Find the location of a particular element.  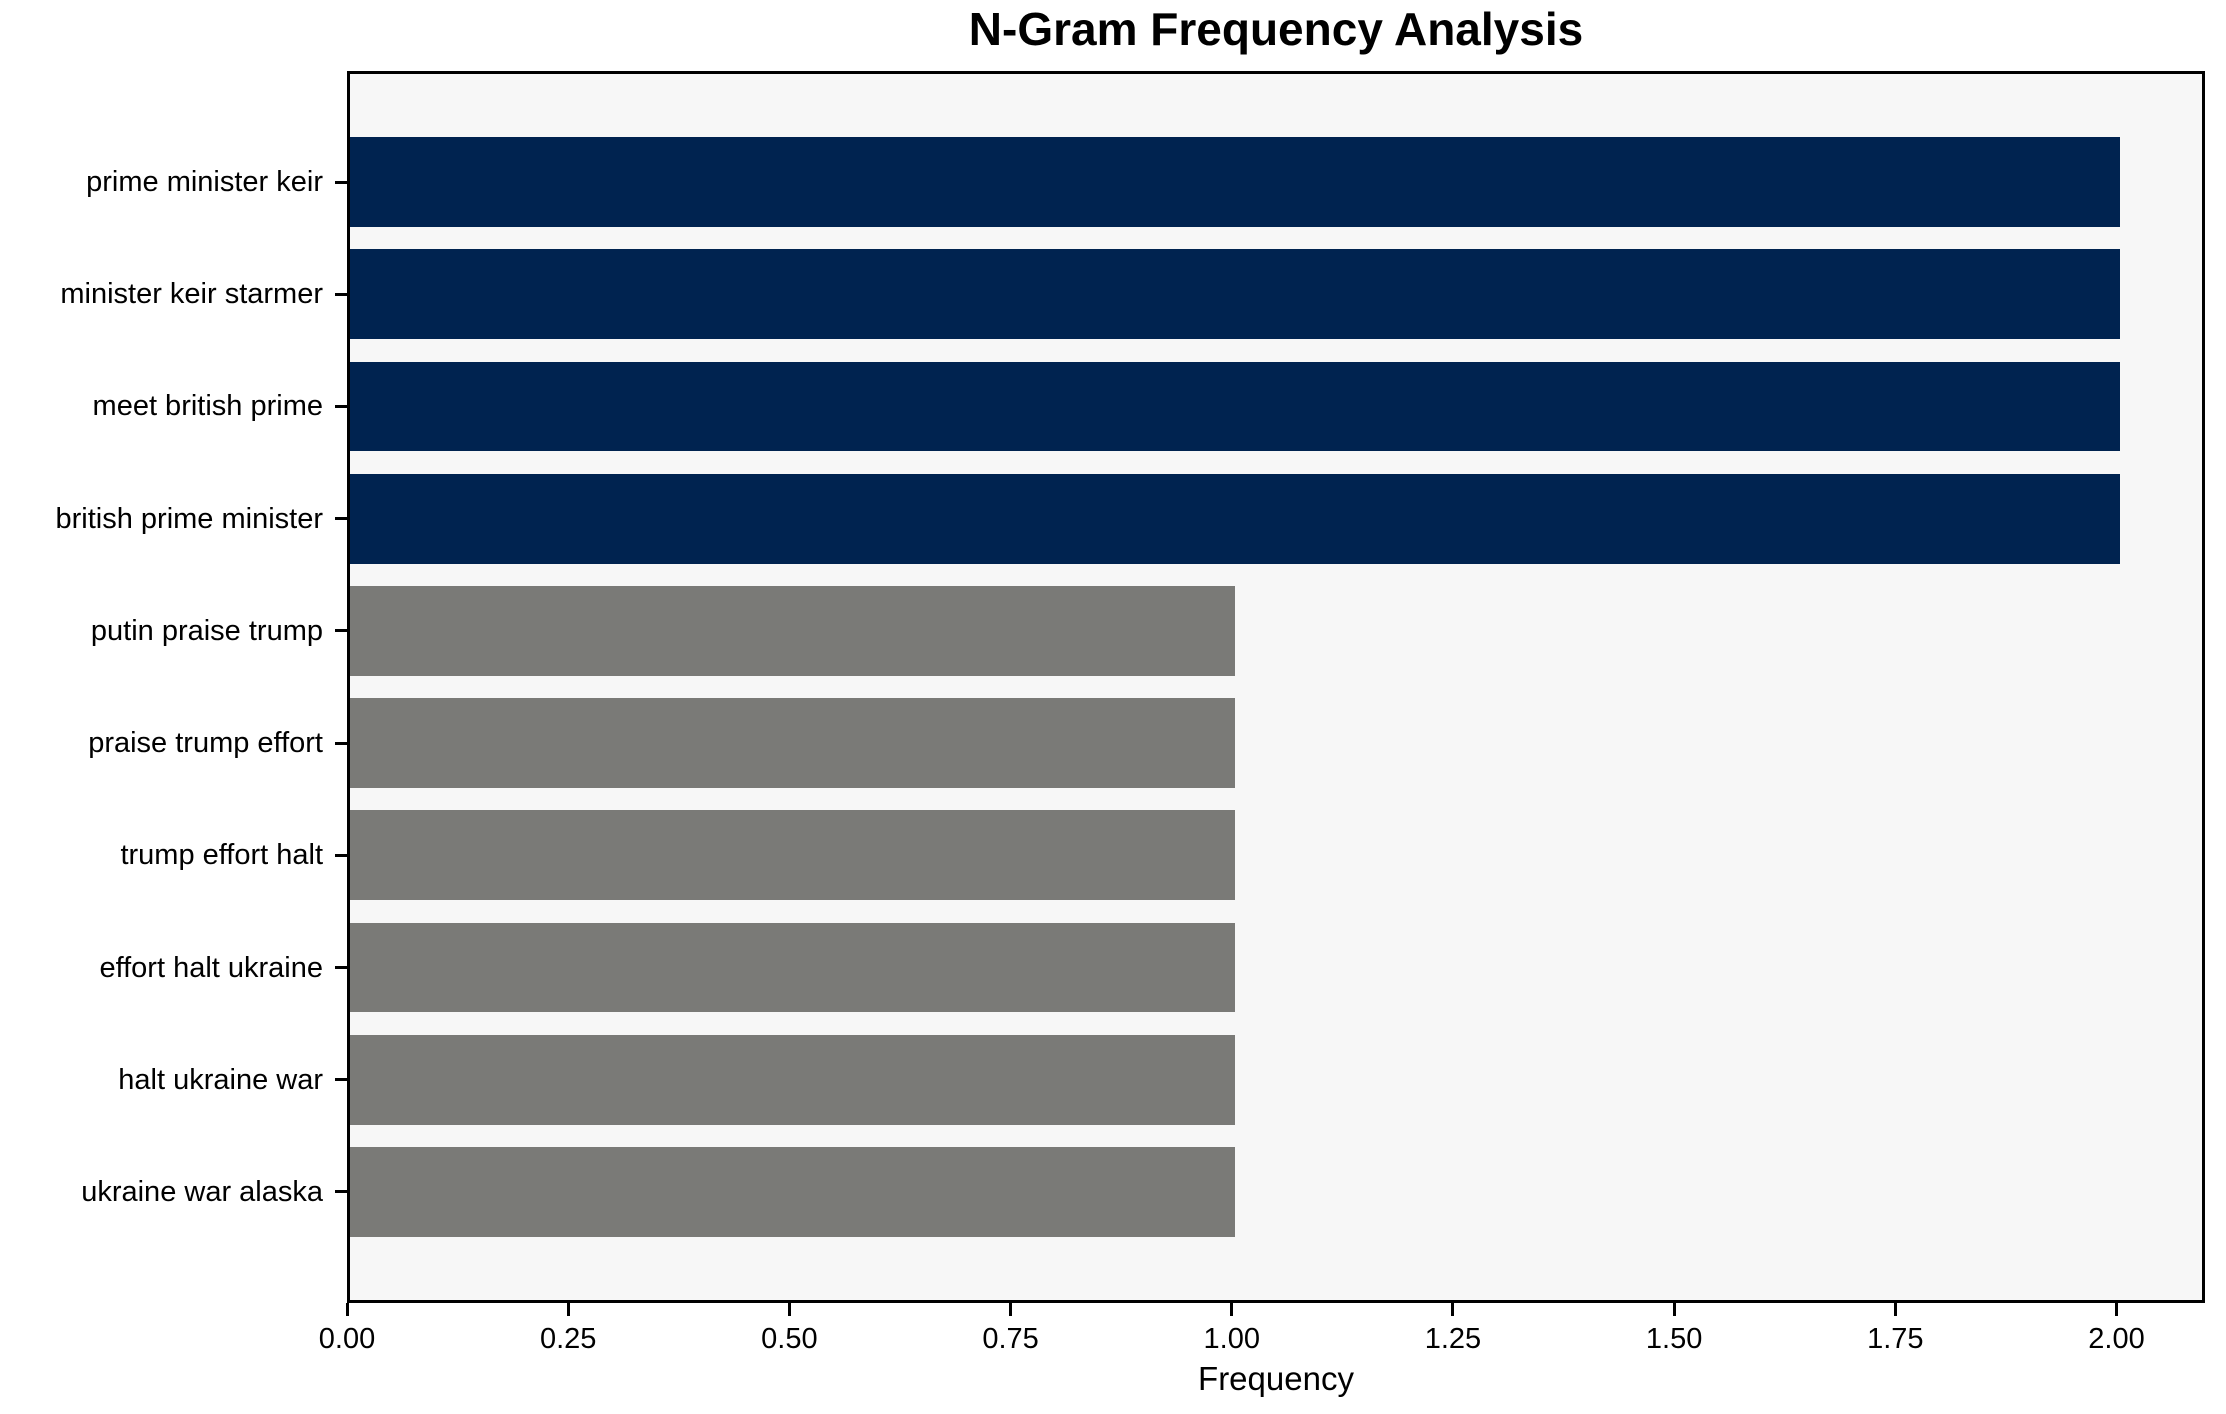

y-tick-label: meet british prime is located at coordinates (207, 406).